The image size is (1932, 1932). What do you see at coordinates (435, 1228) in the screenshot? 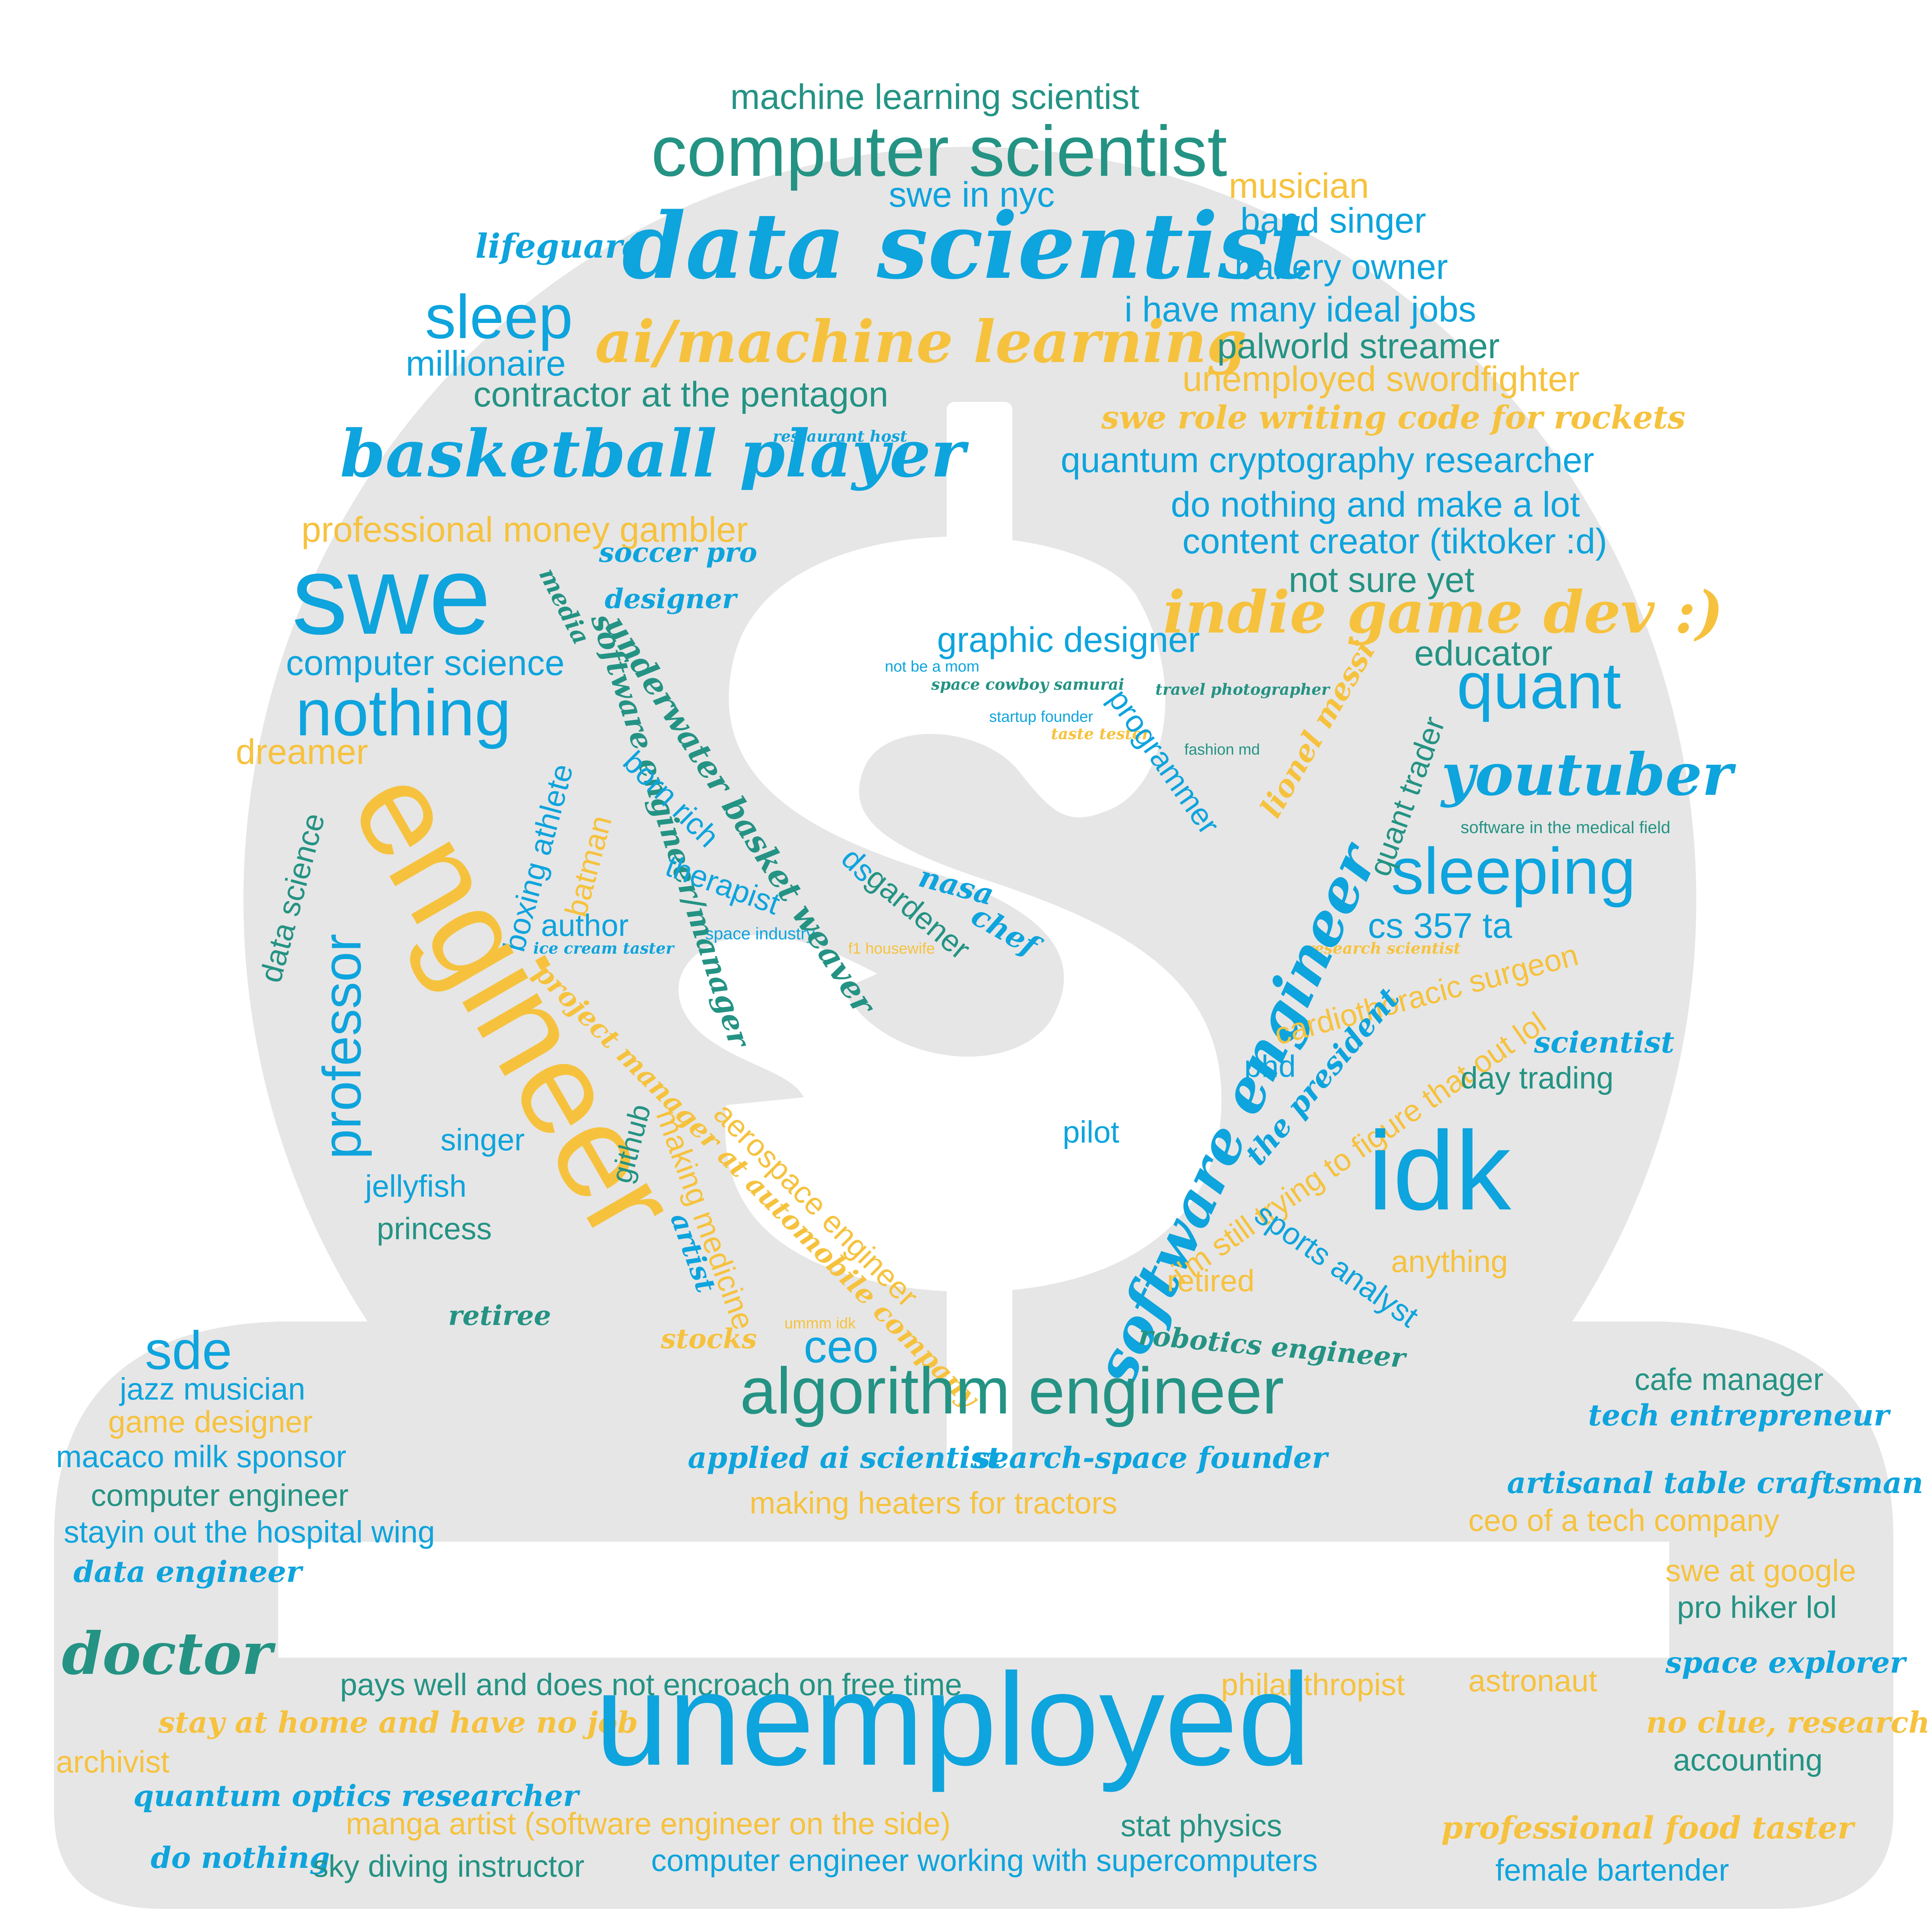
I see `word-princess: princess` at bounding box center [435, 1228].